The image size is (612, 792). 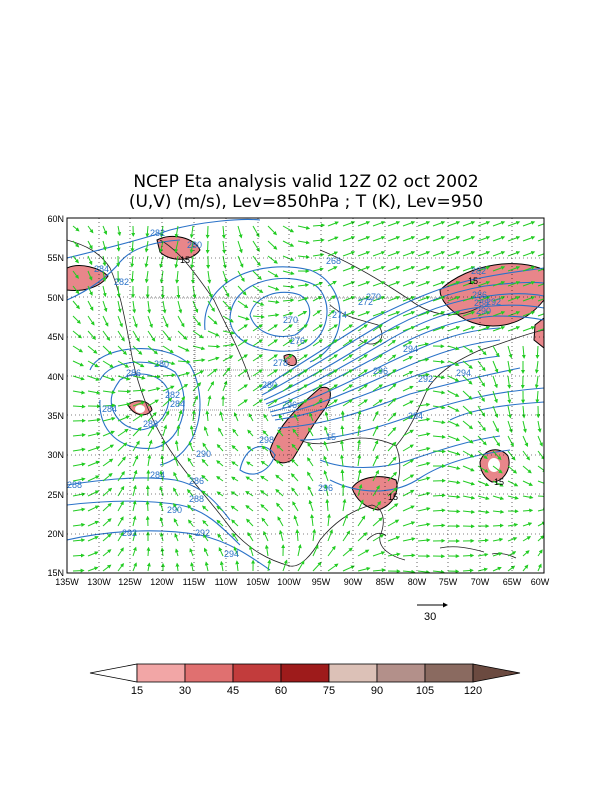 What do you see at coordinates (258, 582) in the screenshot?
I see `lon-label: 105W` at bounding box center [258, 582].